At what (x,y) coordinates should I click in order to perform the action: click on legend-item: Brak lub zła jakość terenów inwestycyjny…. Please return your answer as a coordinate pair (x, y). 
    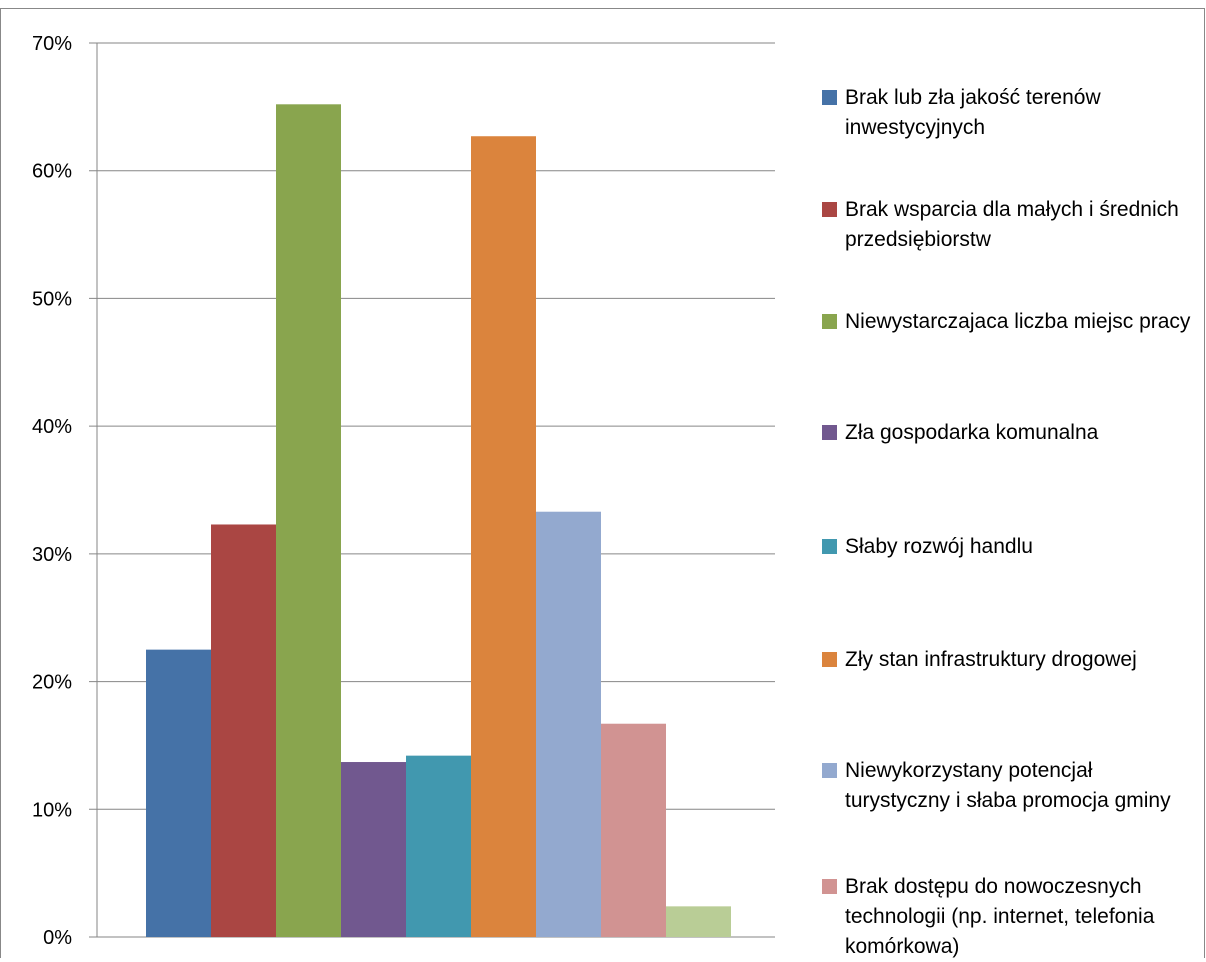
    Looking at the image, I should click on (1012, 113).